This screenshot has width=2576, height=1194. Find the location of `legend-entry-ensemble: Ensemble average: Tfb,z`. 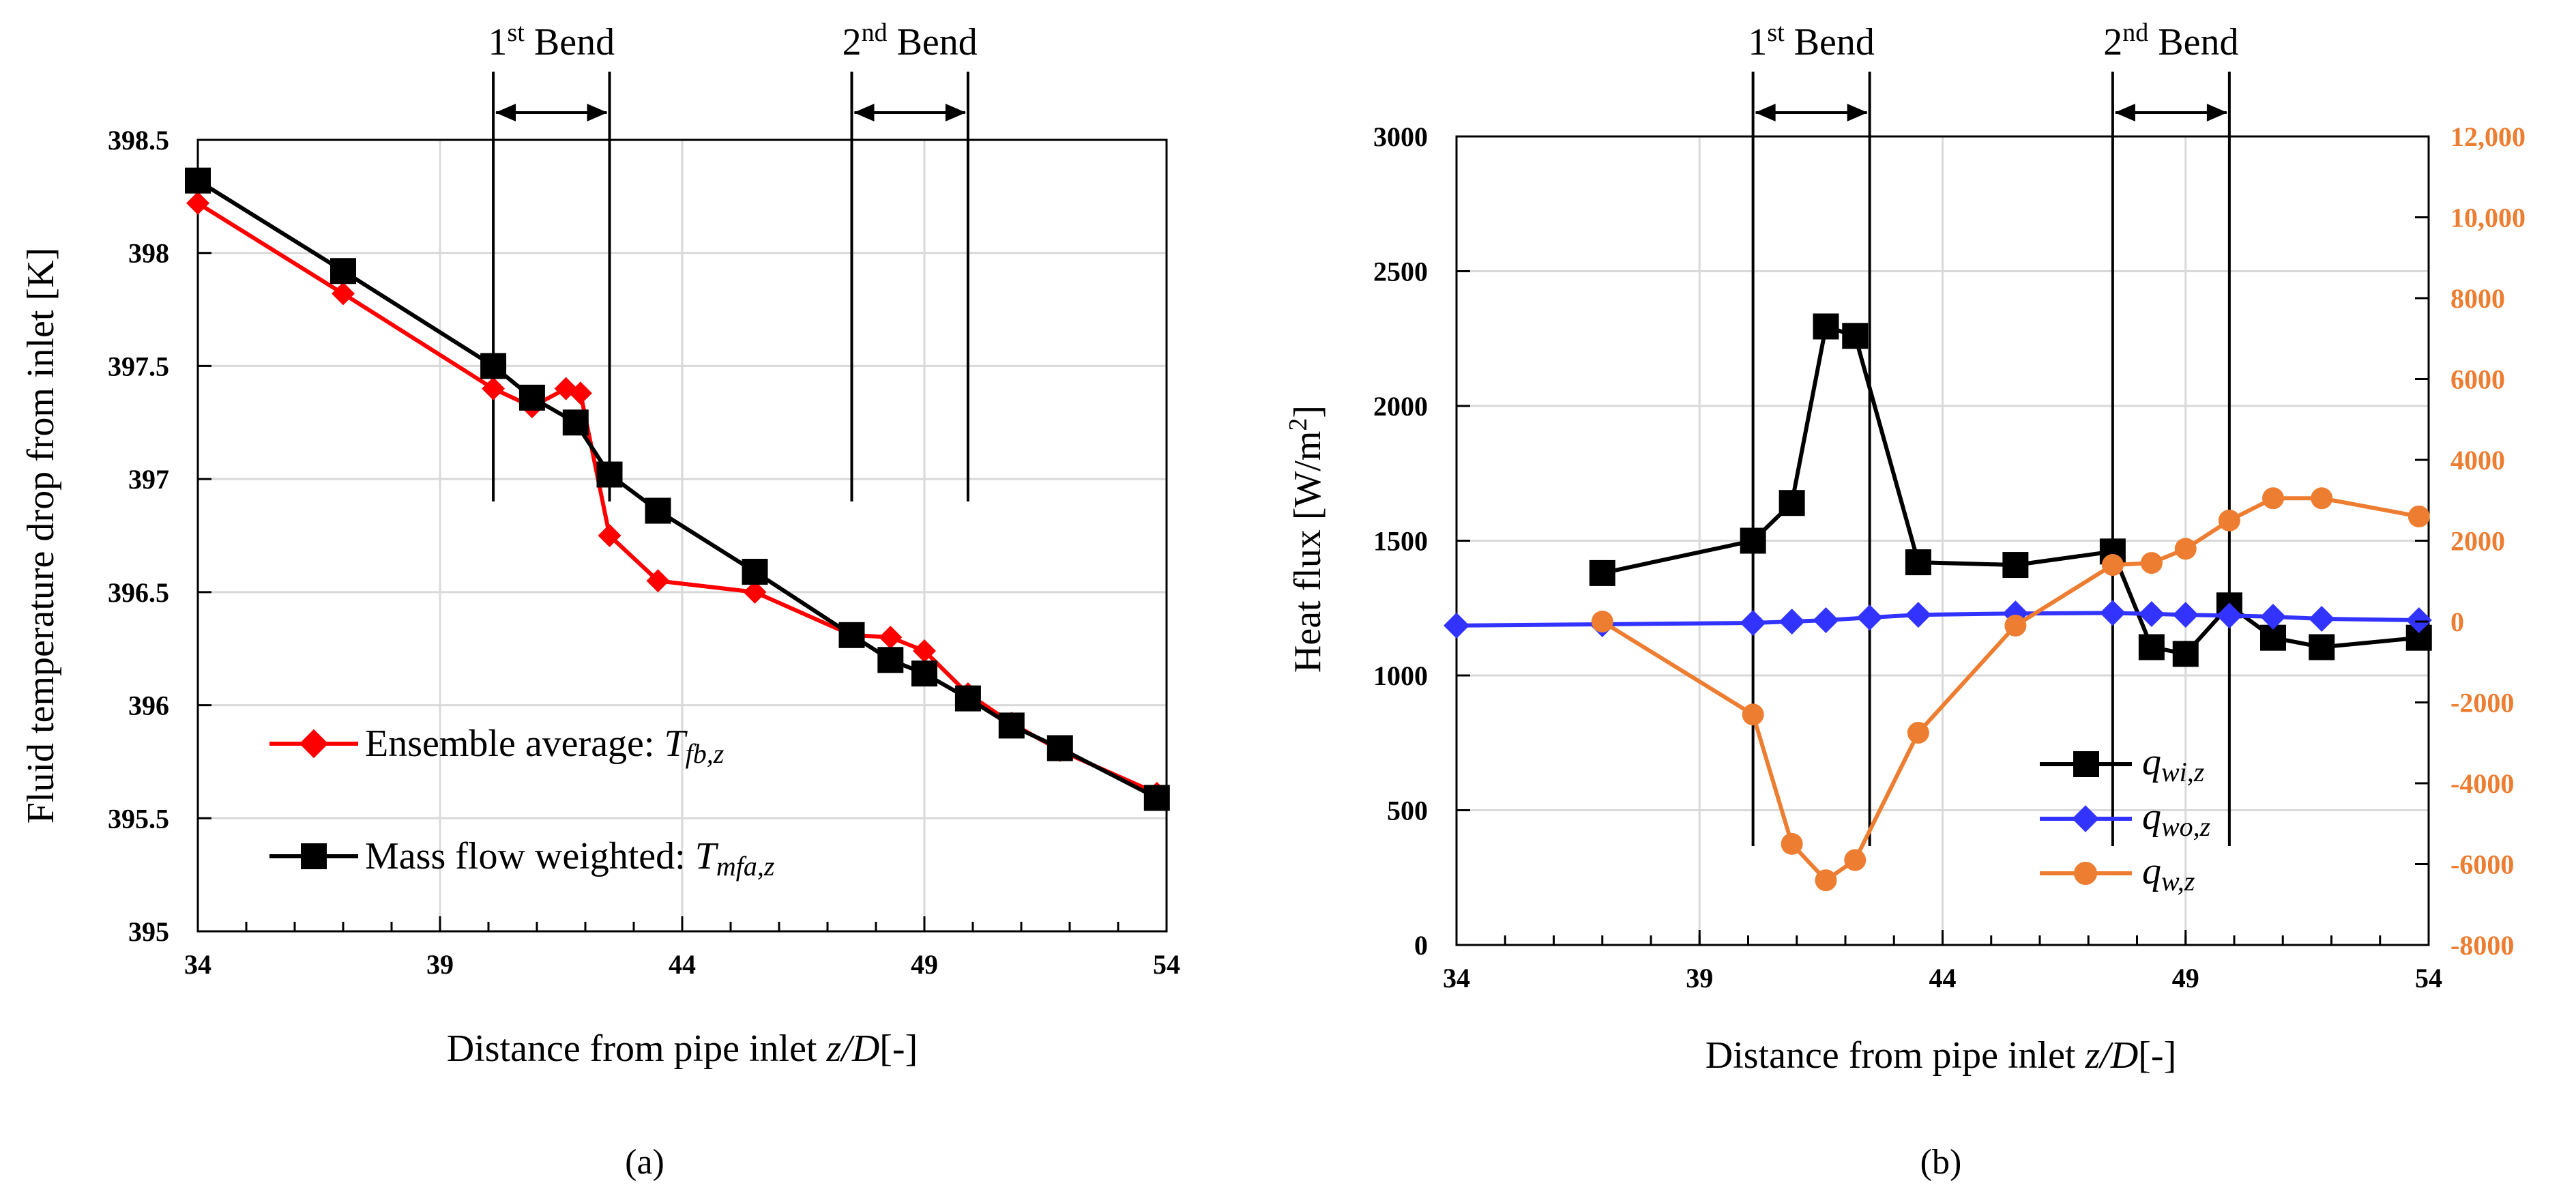

legend-entry-ensemble: Ensemble average: Tfb,z is located at coordinates (544, 746).